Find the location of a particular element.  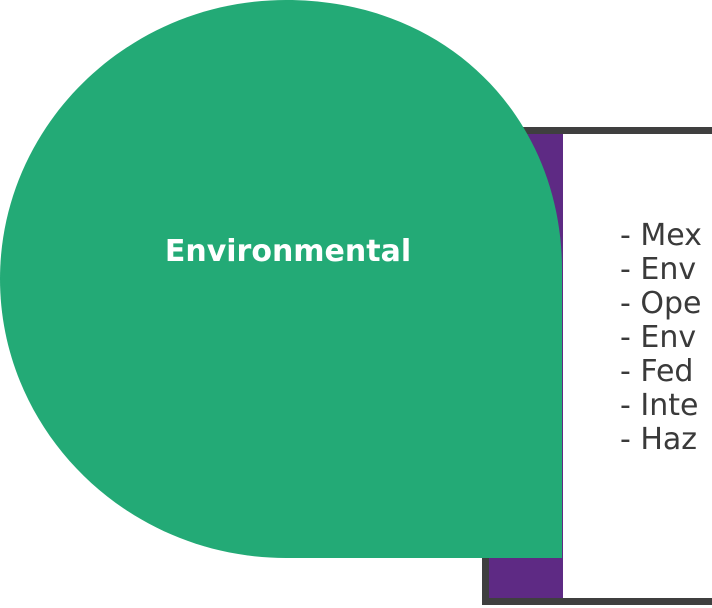

list-item: - Fed is located at coordinates (657, 371).